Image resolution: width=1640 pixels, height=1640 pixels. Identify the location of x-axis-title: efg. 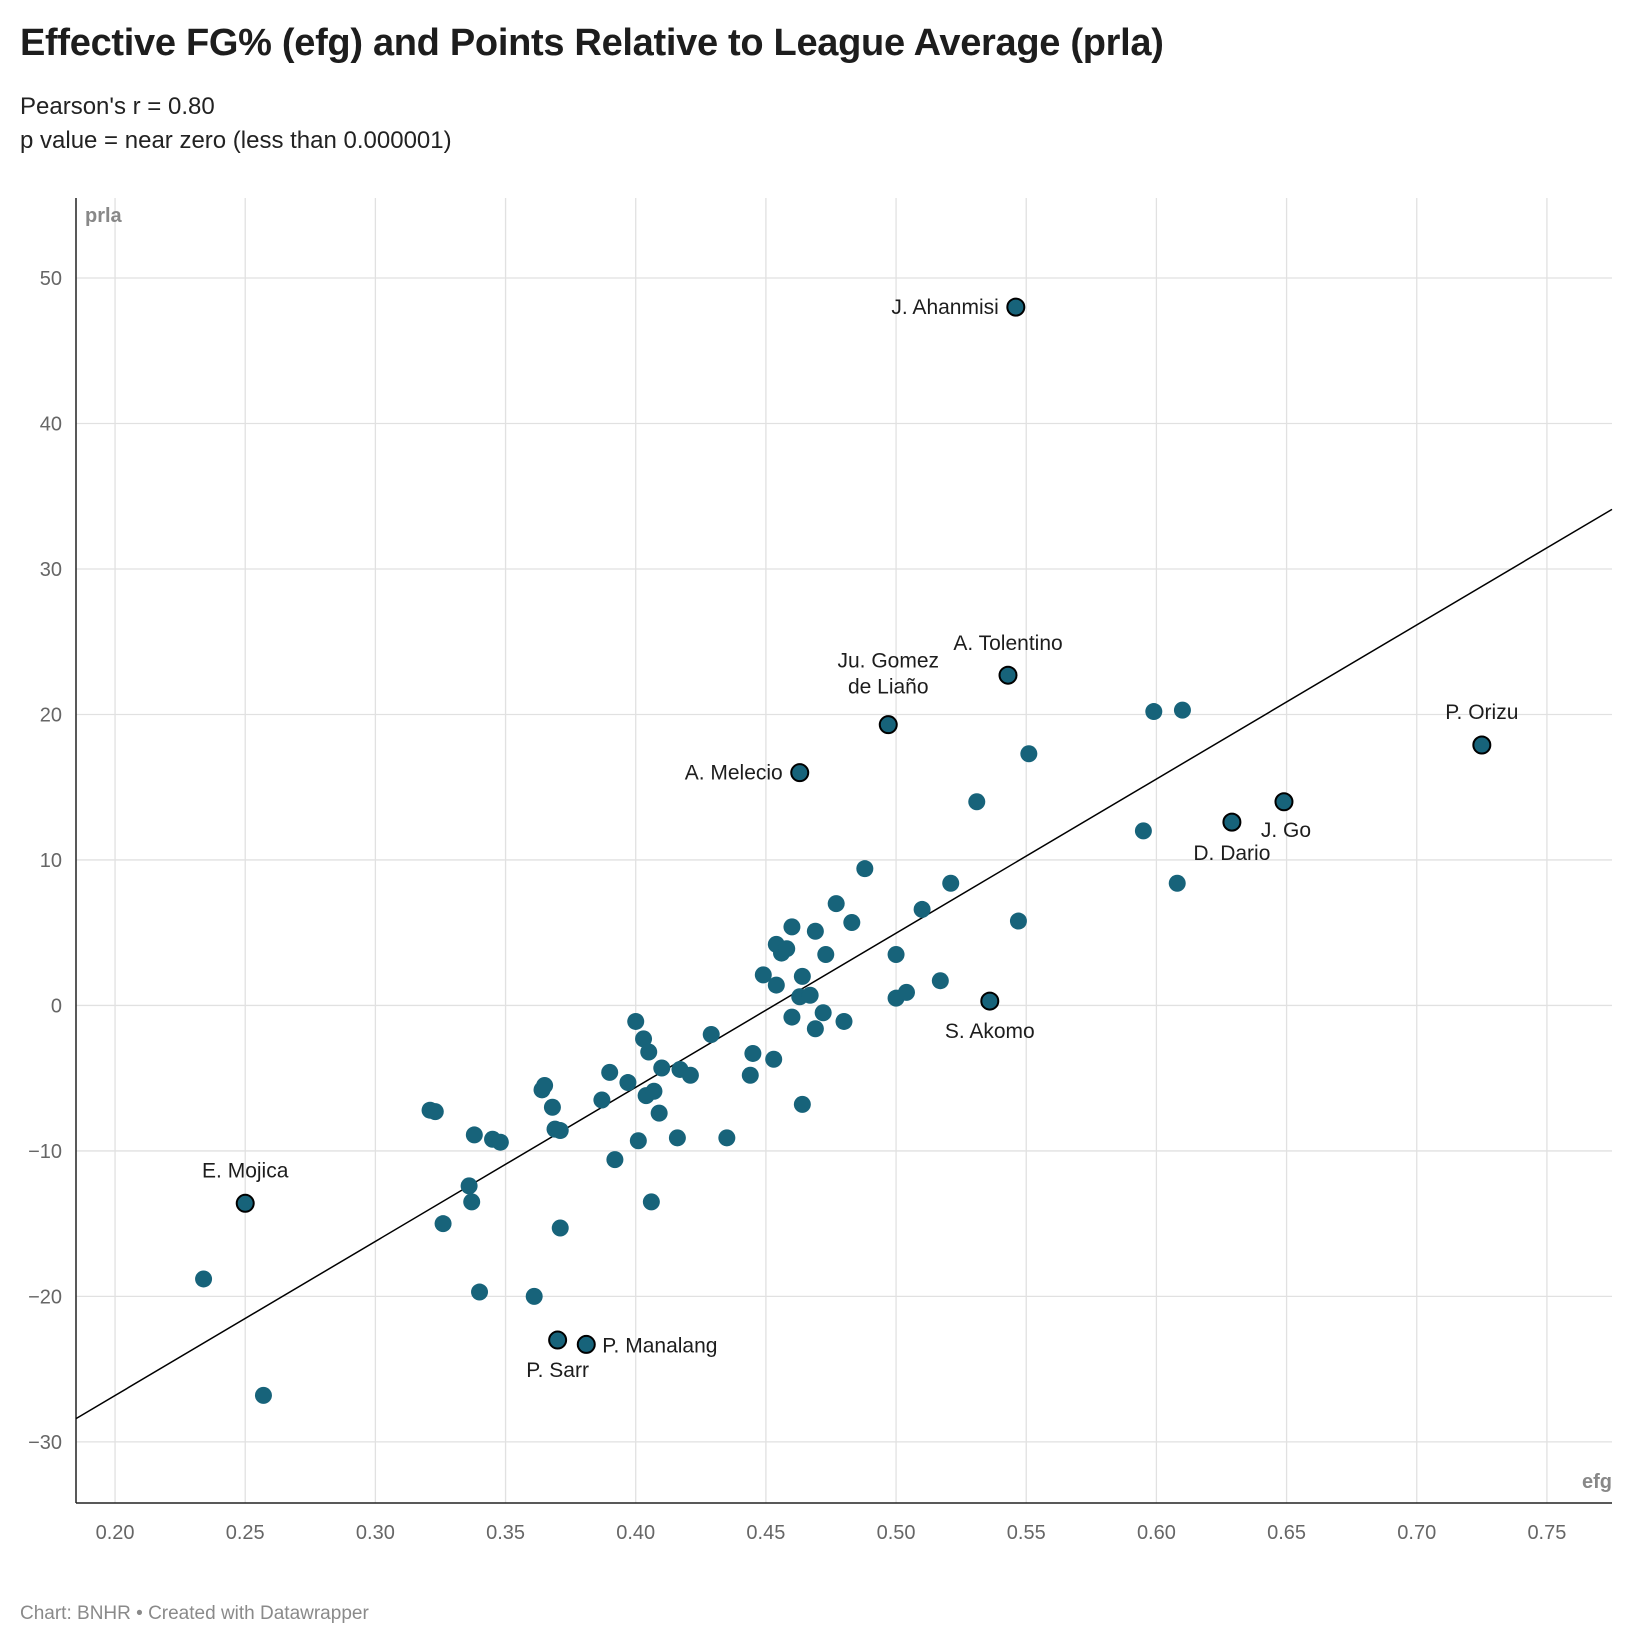
(1597, 1482).